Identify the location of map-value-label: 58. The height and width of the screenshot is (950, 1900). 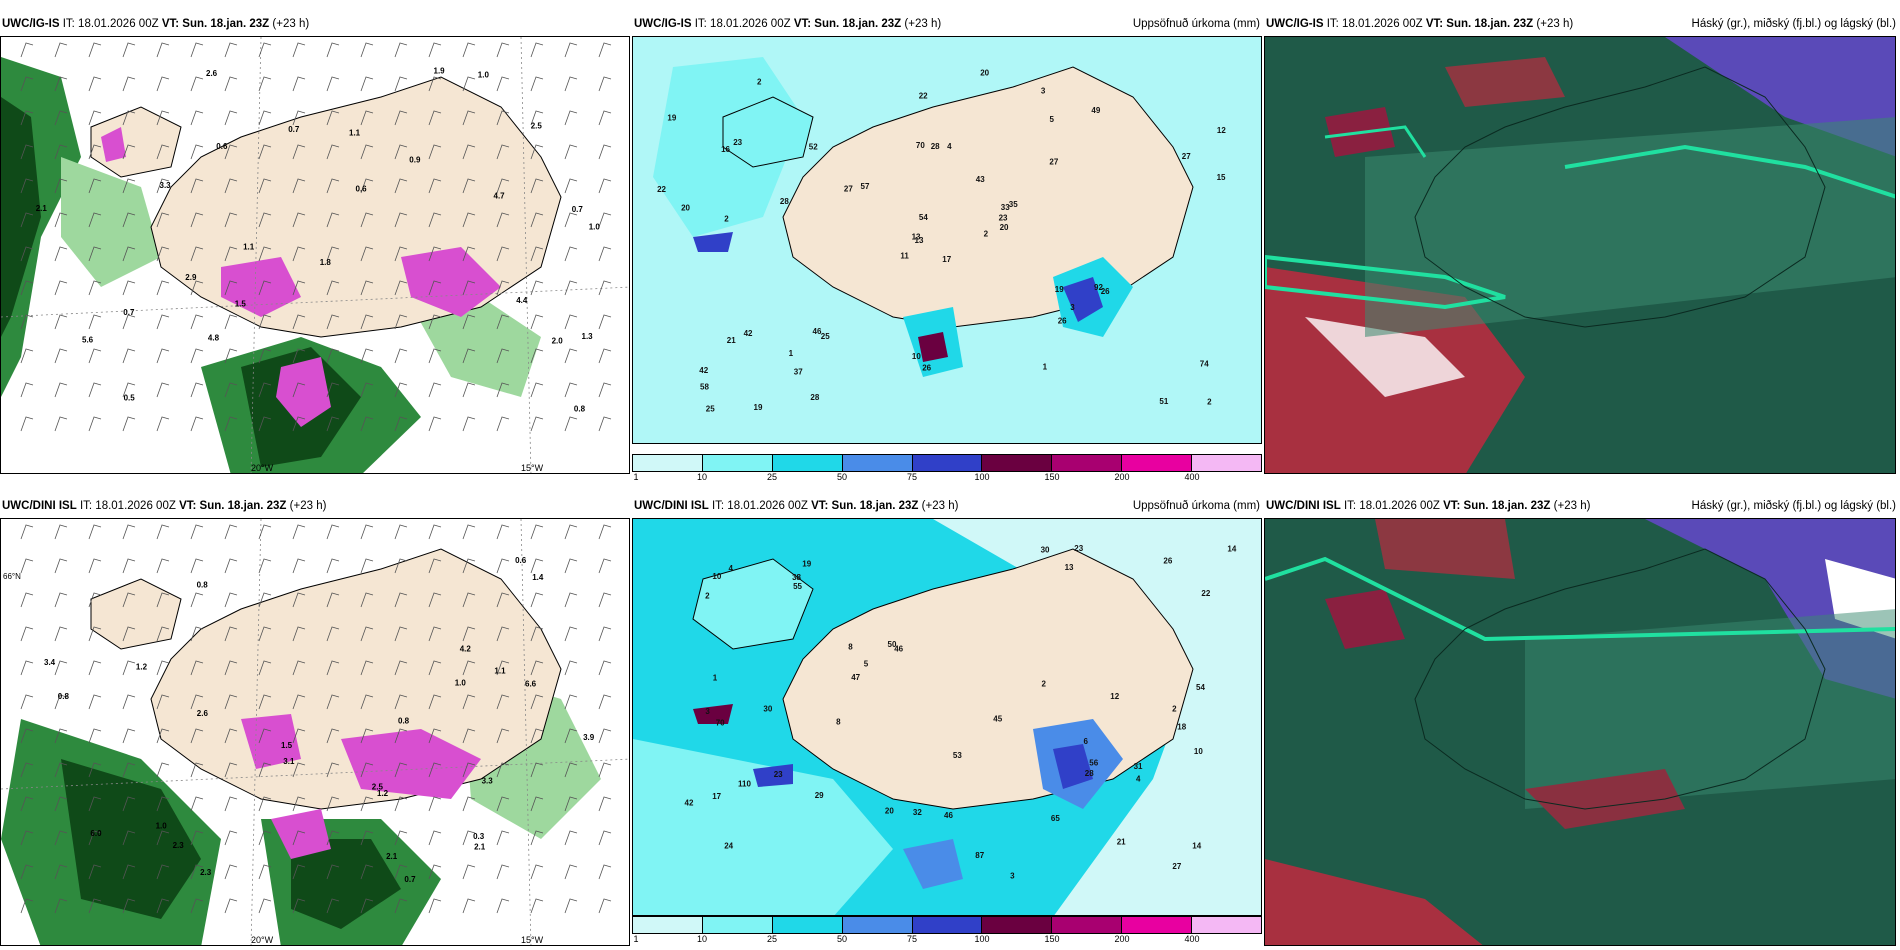
(704, 386).